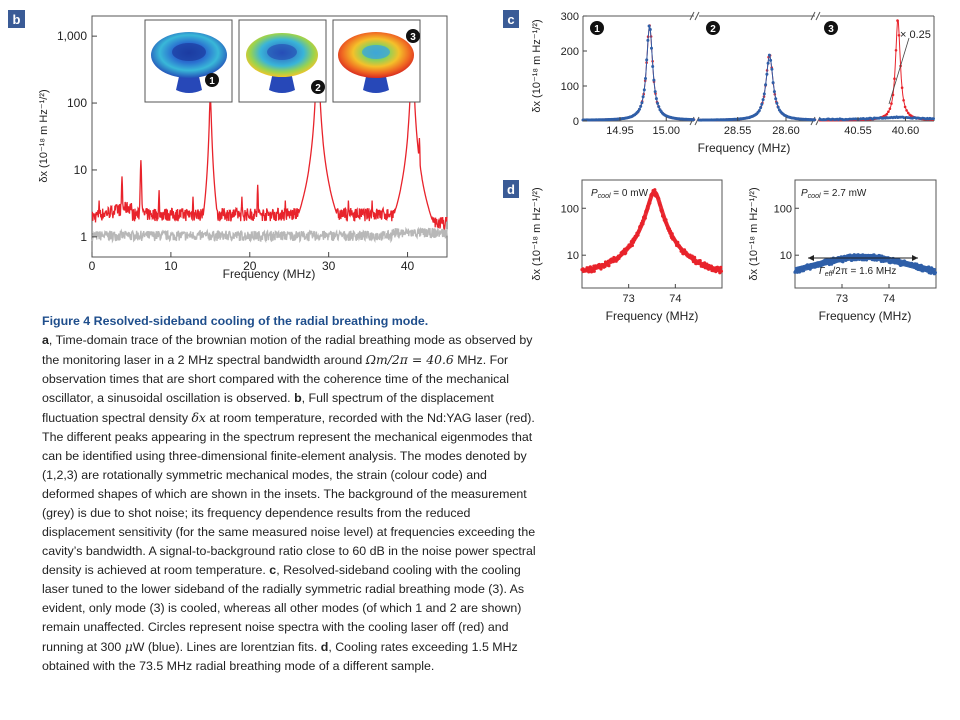 The image size is (960, 720). What do you see at coordinates (858, 131) in the screenshot?
I see `x-tick-label: 40.55` at bounding box center [858, 131].